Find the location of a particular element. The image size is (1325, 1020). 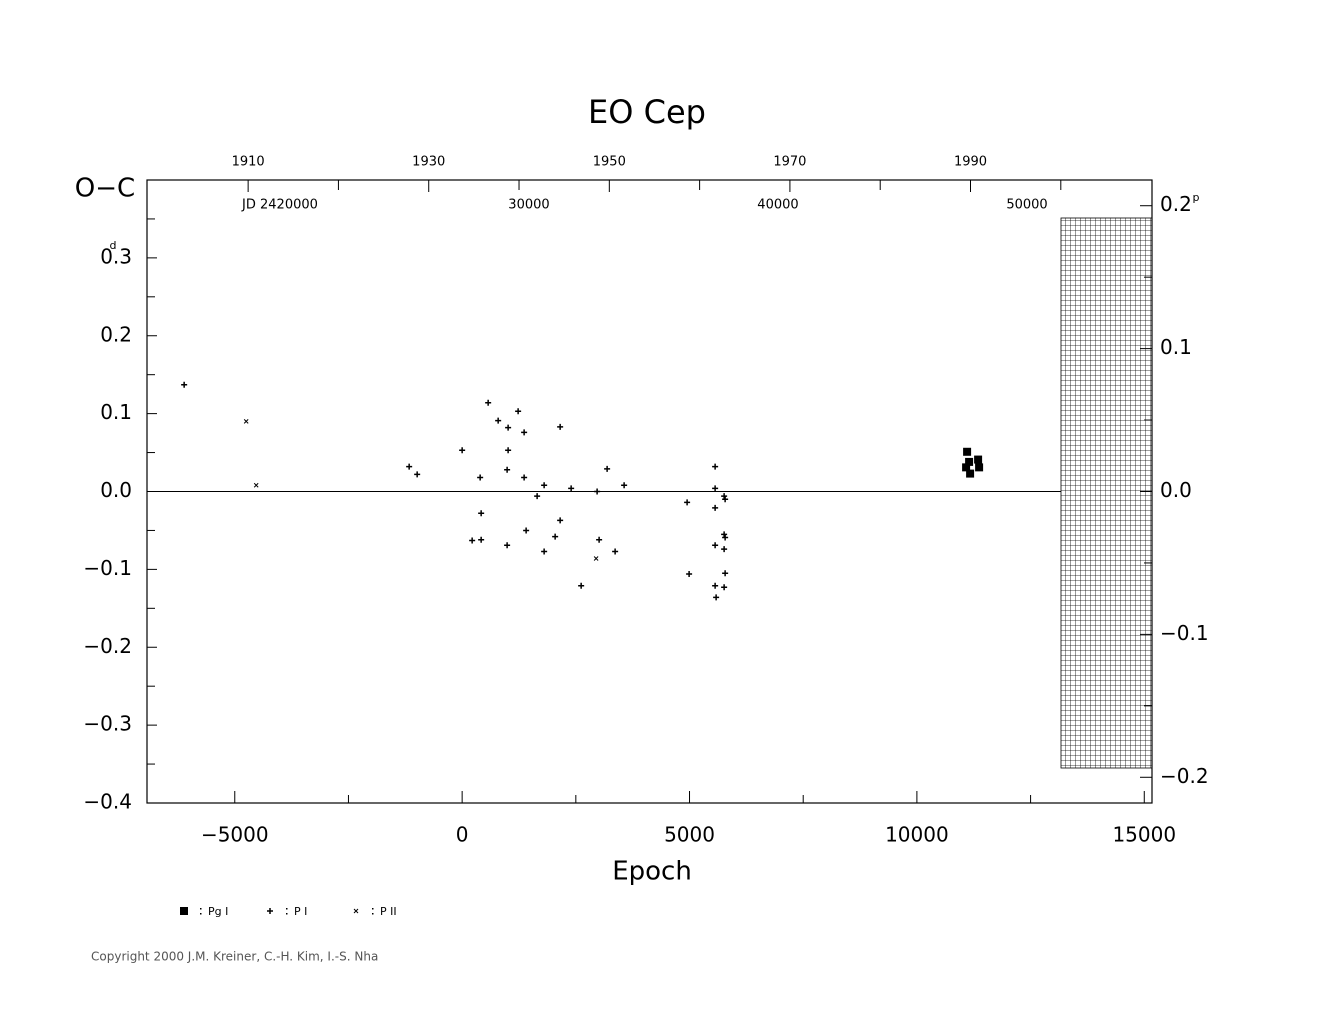

x-axis-label: Epoch is located at coordinates (652, 872).